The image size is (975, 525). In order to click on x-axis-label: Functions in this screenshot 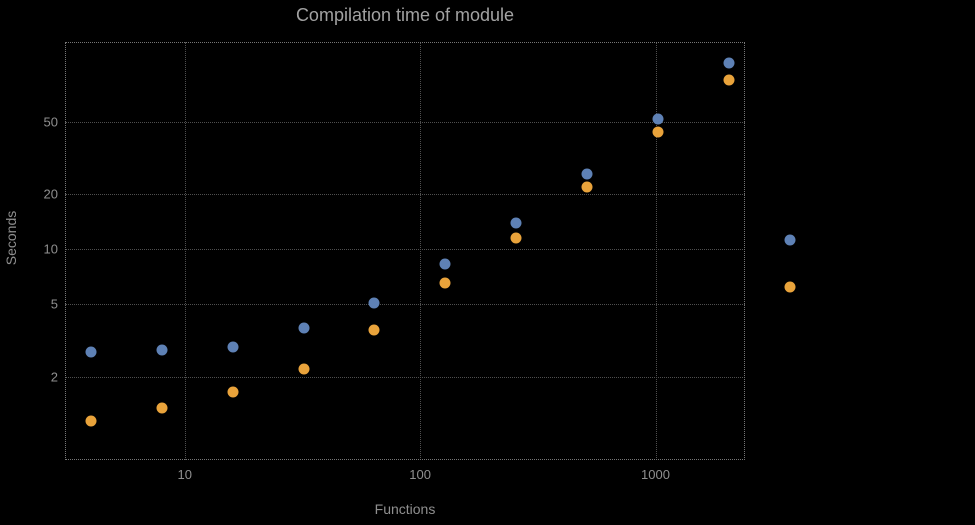, I will do `click(405, 509)`.